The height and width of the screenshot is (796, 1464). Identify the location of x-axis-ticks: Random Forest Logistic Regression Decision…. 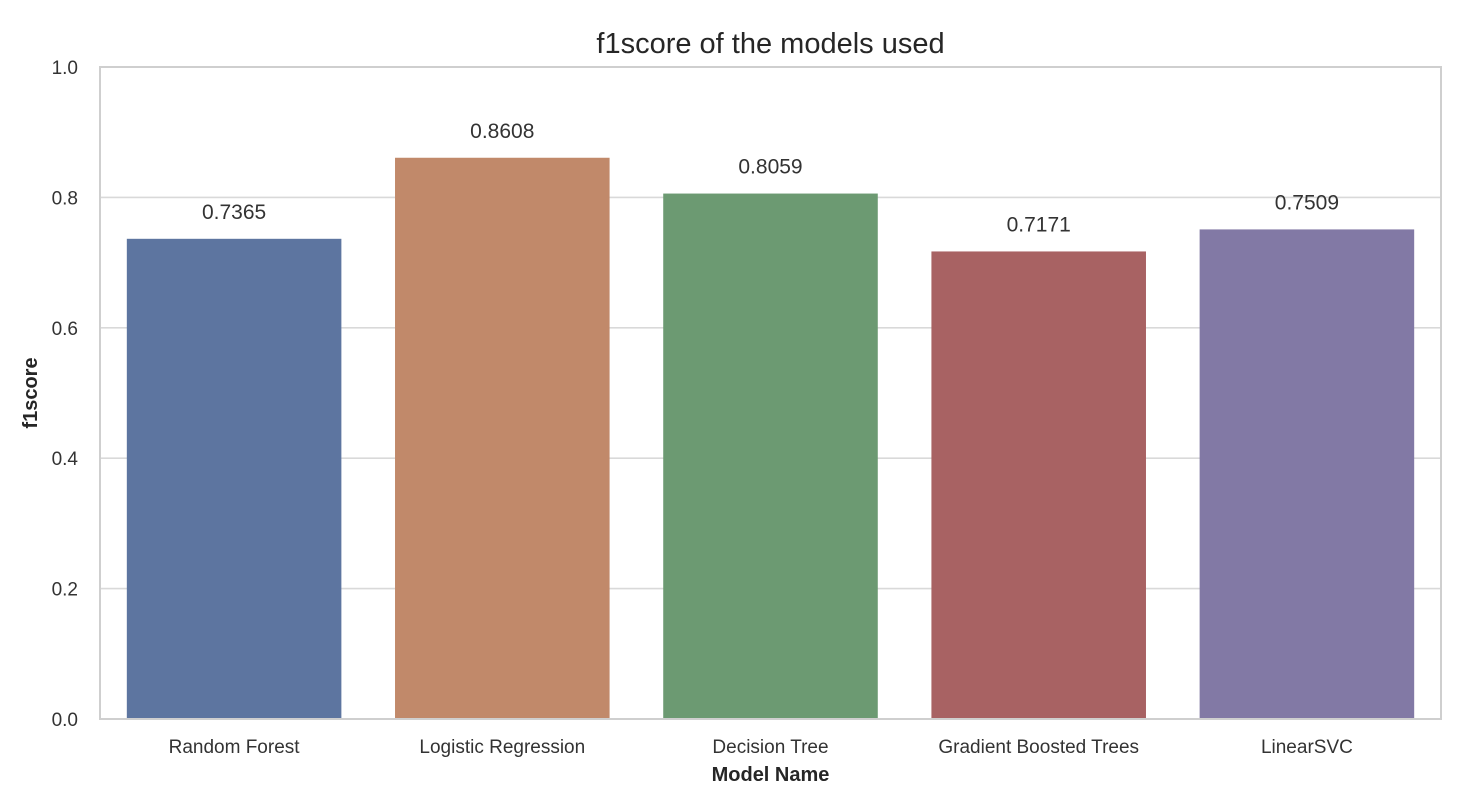
(761, 747).